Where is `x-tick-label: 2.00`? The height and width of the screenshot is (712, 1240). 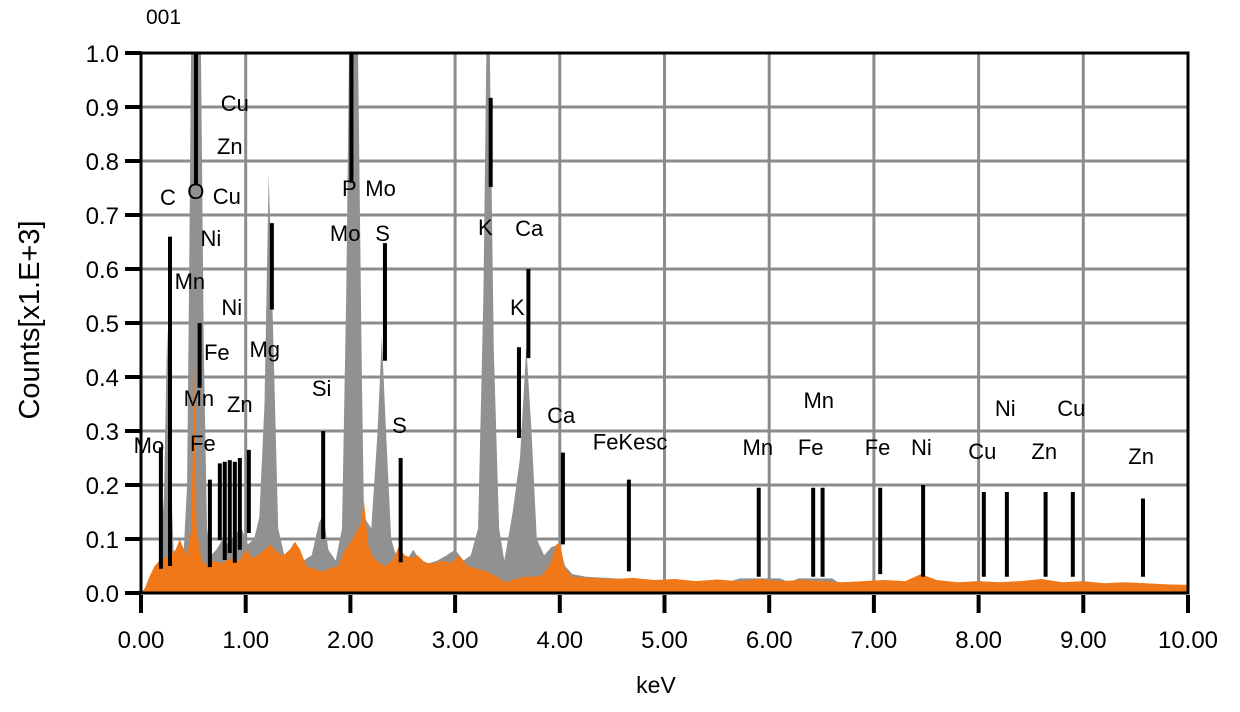
x-tick-label: 2.00 is located at coordinates (350, 640).